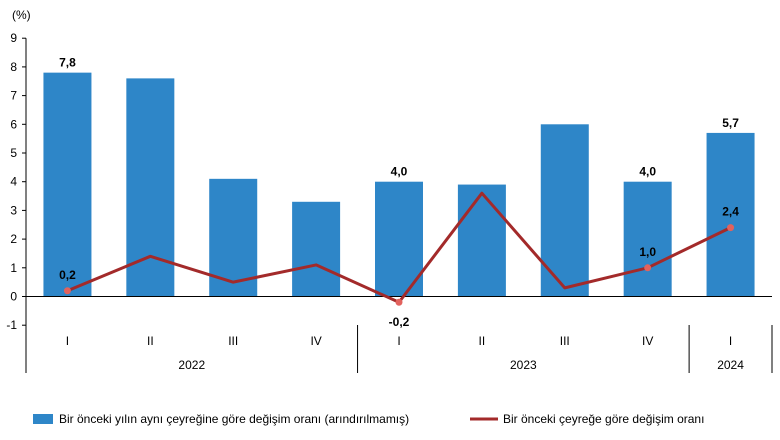  I want to click on x-group-label: 2023, so click(523, 365).